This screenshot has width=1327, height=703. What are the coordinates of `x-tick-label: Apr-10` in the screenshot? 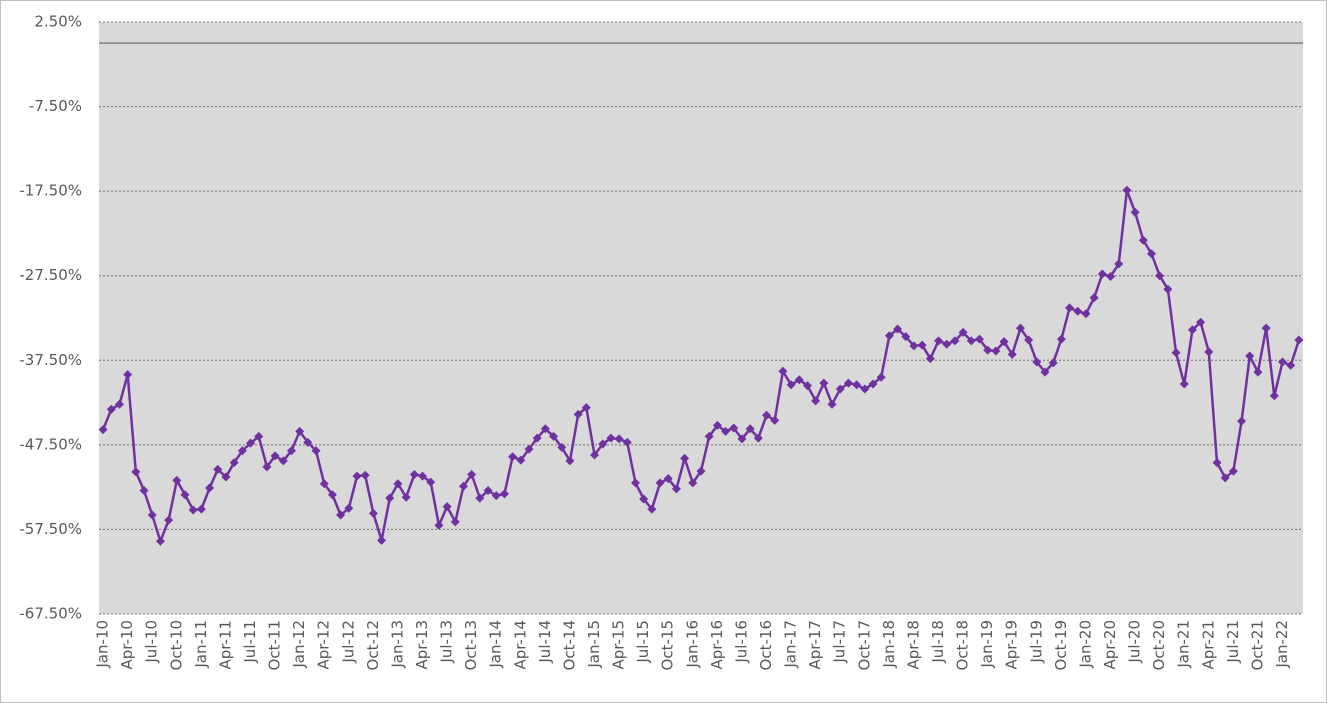 It's located at (127, 645).